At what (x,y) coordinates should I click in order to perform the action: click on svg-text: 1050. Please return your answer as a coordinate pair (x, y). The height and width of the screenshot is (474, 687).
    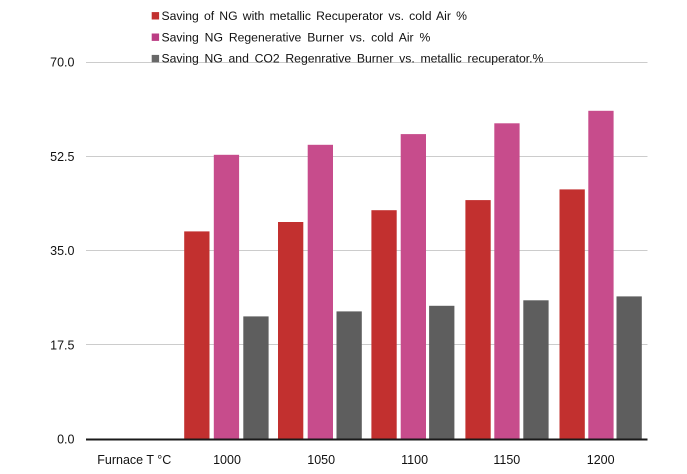
    Looking at the image, I should click on (321, 460).